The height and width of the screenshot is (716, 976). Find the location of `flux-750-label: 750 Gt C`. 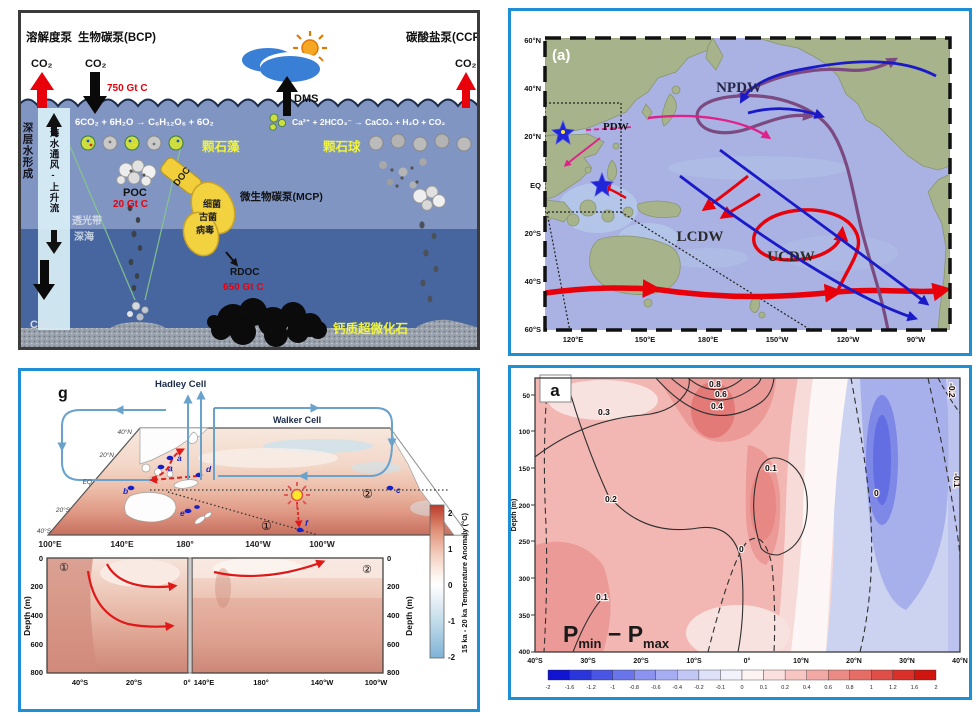

flux-750-label: 750 Gt C is located at coordinates (127, 88).